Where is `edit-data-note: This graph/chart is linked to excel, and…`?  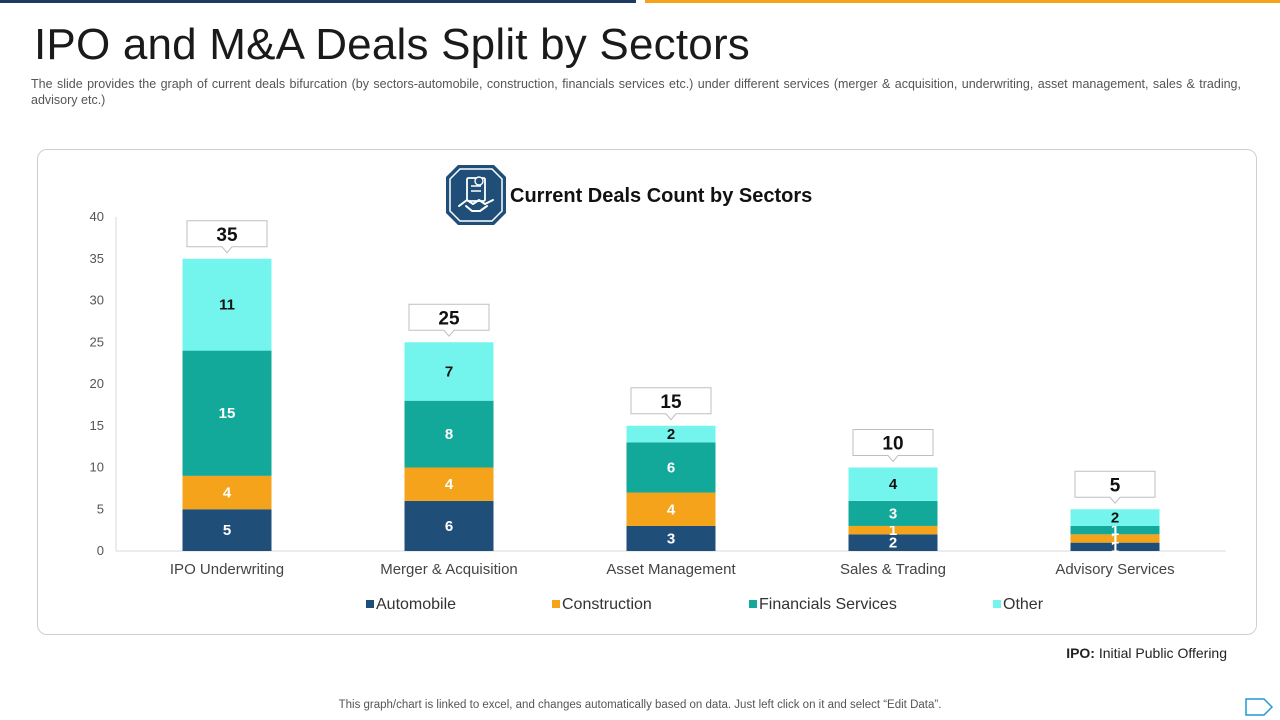
edit-data-note: This graph/chart is linked to excel, and… is located at coordinates (640, 705).